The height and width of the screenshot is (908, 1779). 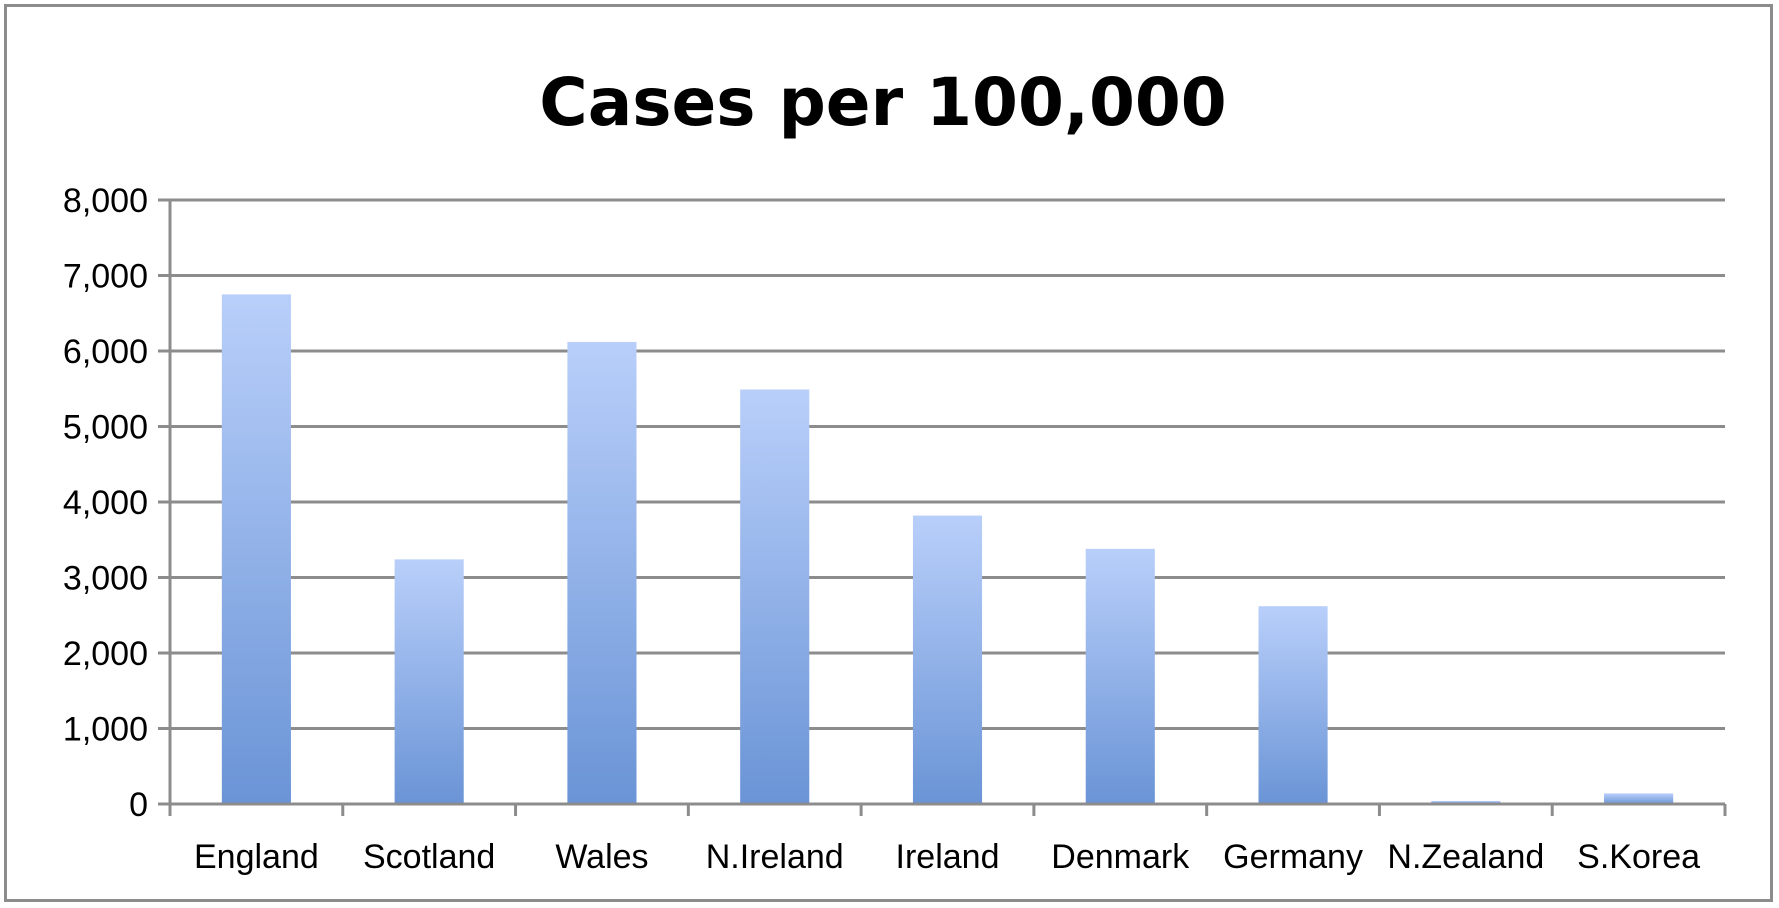 I want to click on y-tick-label: 5,000, so click(x=105, y=428).